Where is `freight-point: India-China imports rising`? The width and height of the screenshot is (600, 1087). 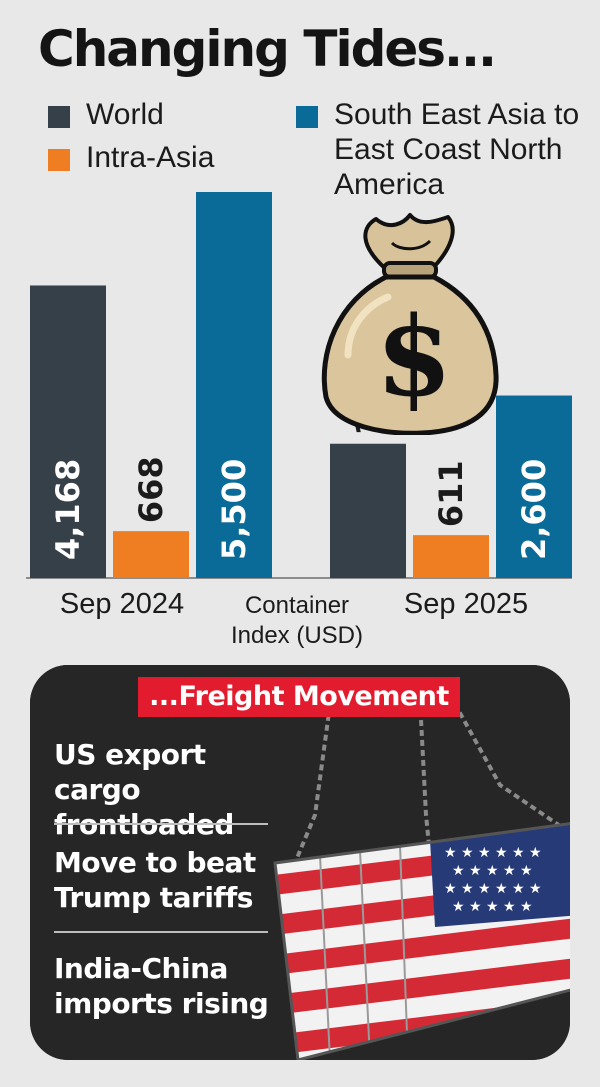
freight-point: India-China imports rising is located at coordinates (161, 986).